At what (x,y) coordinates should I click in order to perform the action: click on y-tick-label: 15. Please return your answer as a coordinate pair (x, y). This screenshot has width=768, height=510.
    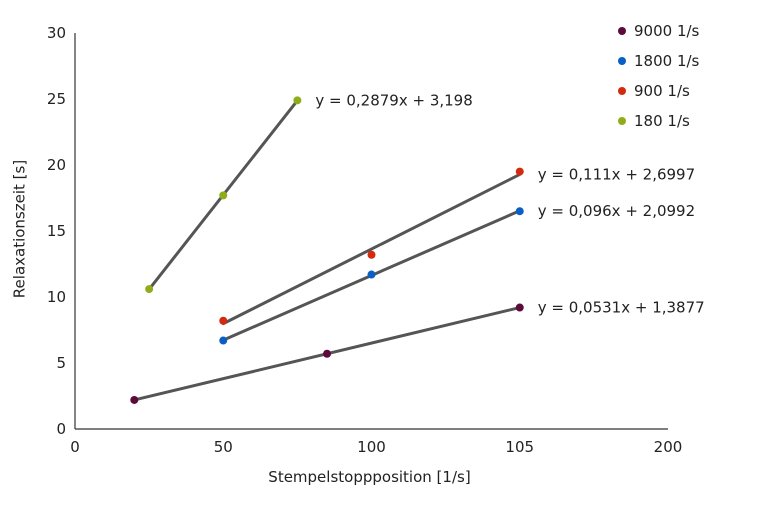
    Looking at the image, I should click on (56, 231).